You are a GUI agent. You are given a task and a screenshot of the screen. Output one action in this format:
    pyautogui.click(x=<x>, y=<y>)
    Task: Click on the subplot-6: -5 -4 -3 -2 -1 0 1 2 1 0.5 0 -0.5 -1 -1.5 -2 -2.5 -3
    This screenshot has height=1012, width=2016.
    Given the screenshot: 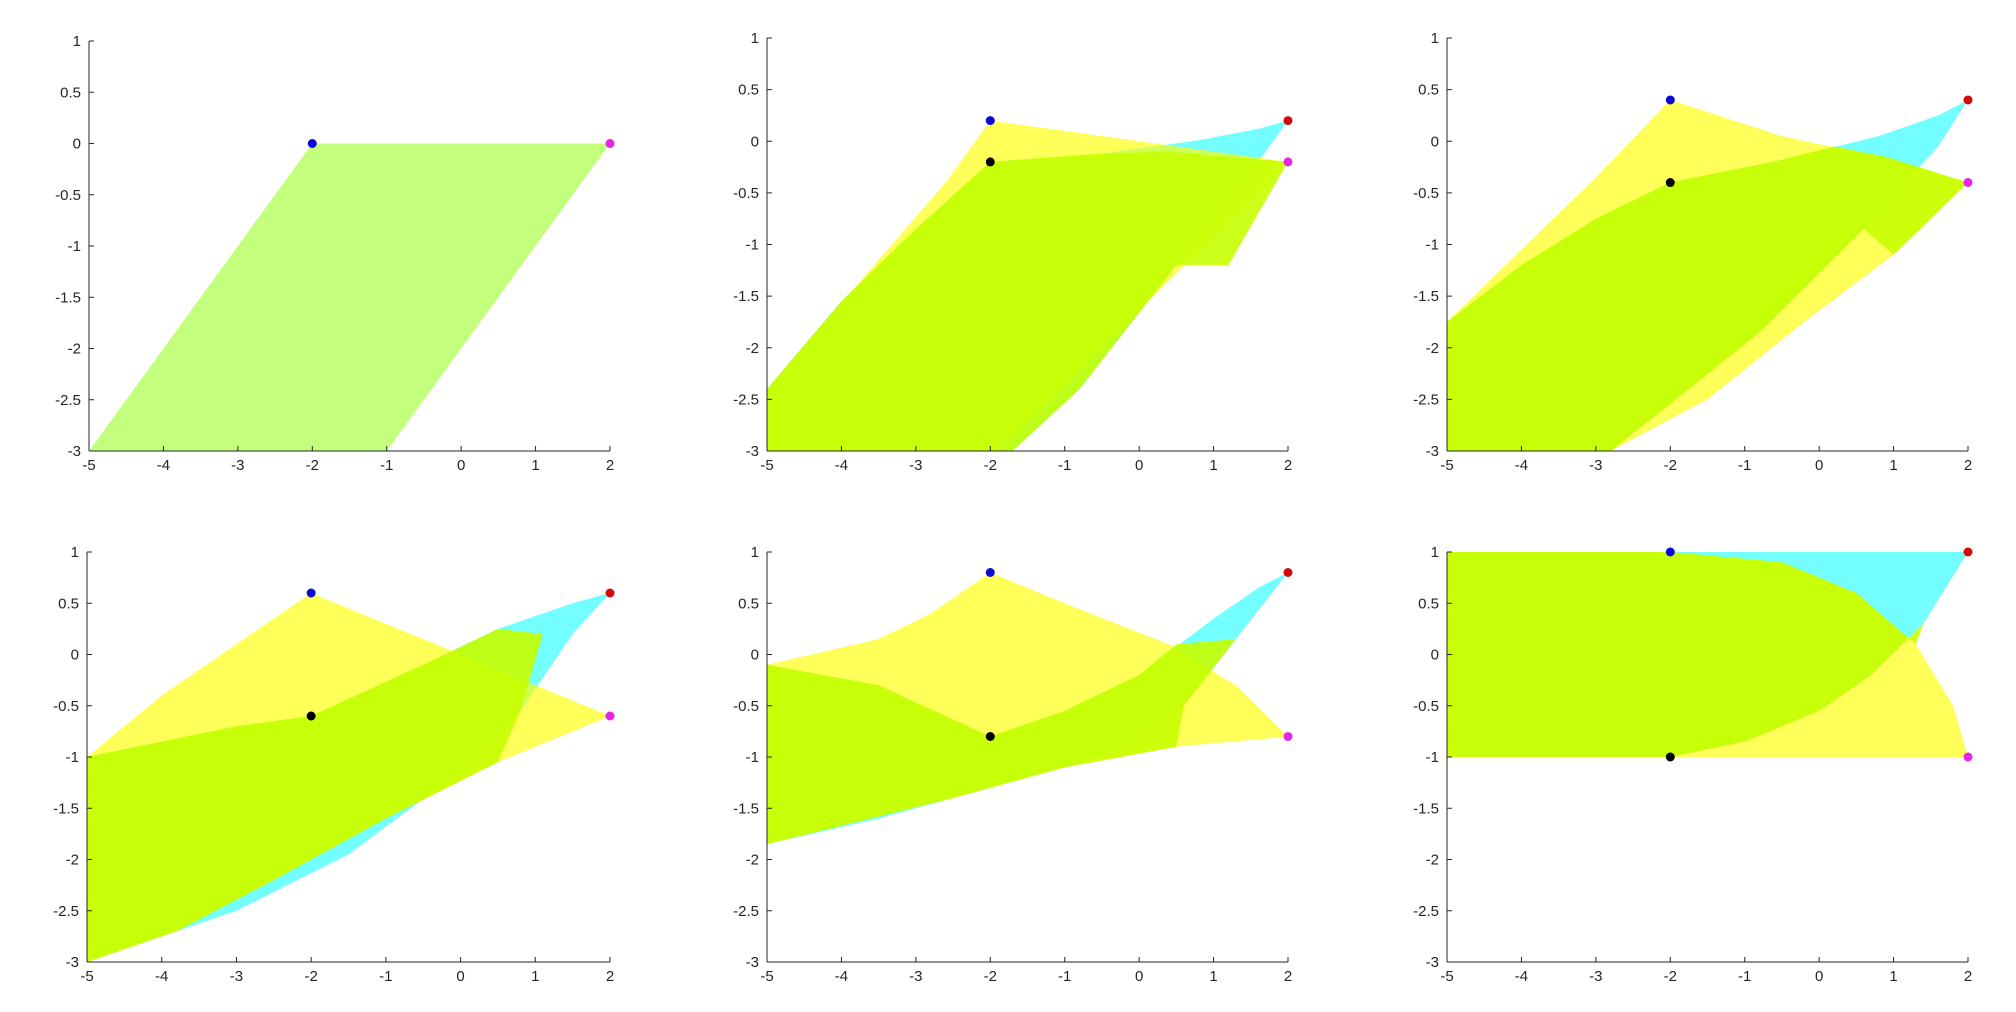 What is the action you would take?
    pyautogui.click(x=1693, y=764)
    